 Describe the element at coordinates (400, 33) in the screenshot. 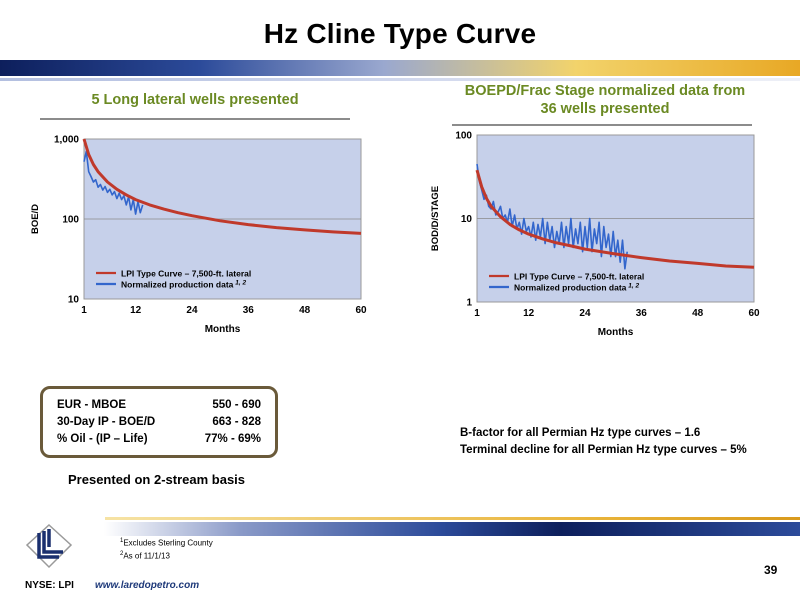

I see `page-title: Hz Cline Type Curve` at that location.